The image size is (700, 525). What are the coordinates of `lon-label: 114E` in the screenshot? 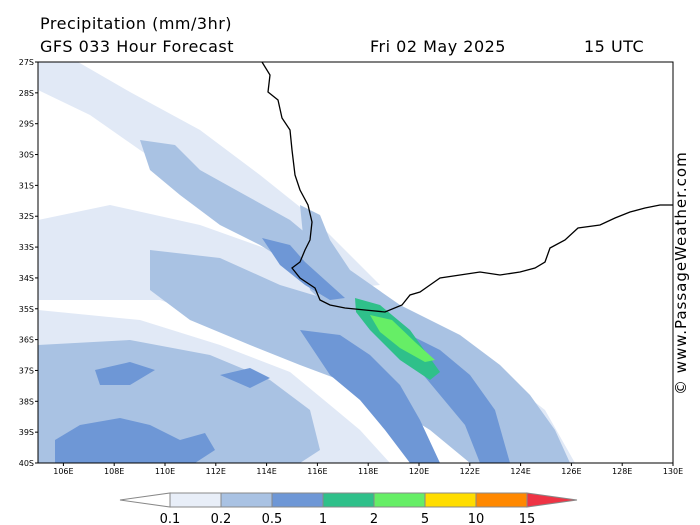 It's located at (266, 471).